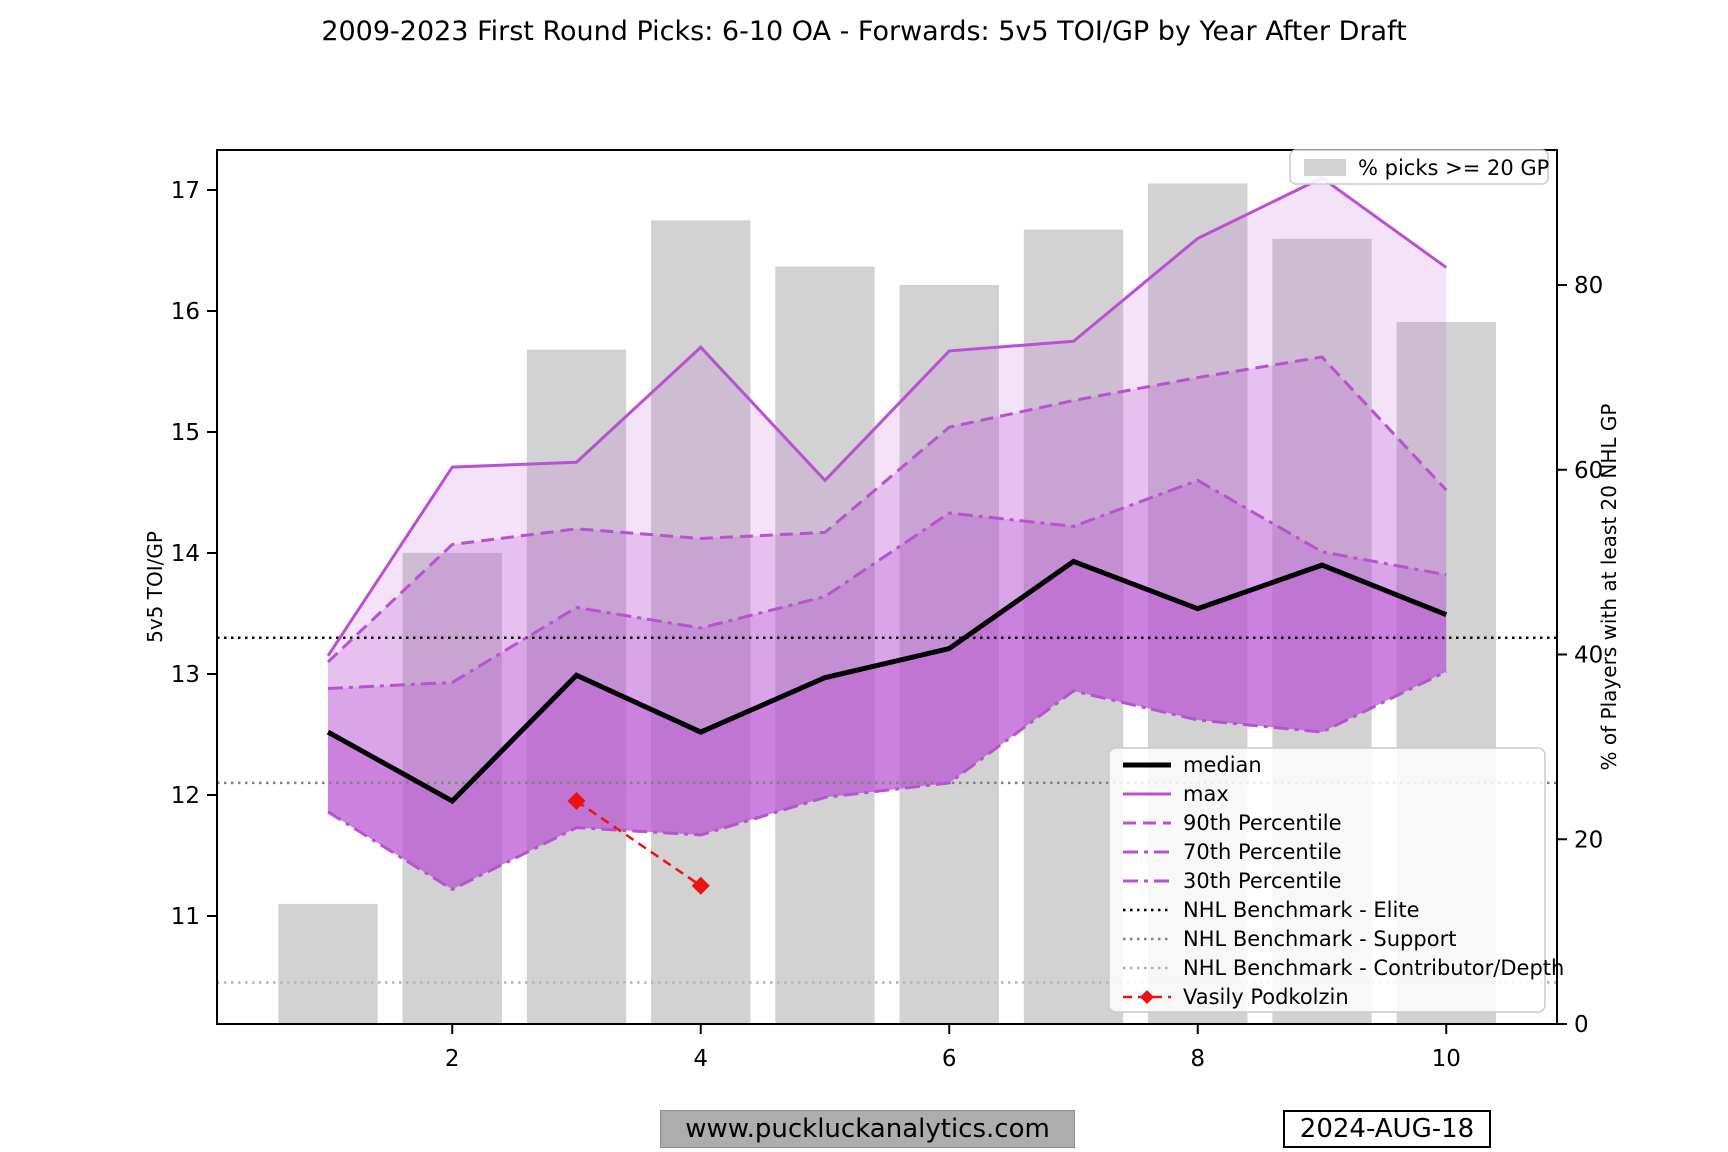 The image size is (1728, 1152). Describe the element at coordinates (185, 554) in the screenshot. I see `left-tick-label-14: 14` at that location.